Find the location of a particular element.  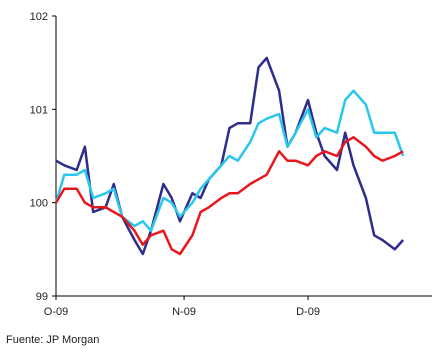

y-tick-label: 100 is located at coordinates (39, 204).